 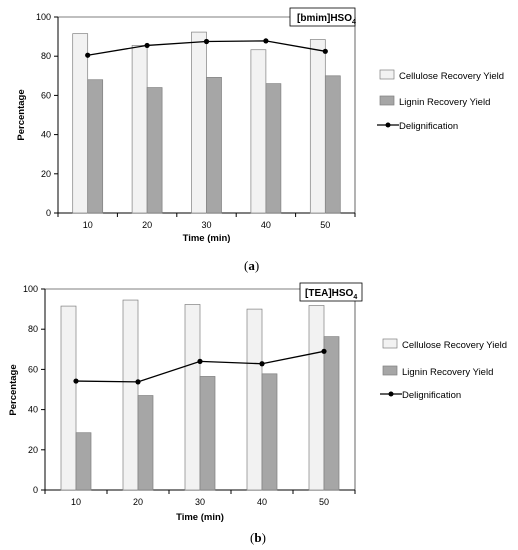 I want to click on figure-caption: (b), so click(x=258, y=537).